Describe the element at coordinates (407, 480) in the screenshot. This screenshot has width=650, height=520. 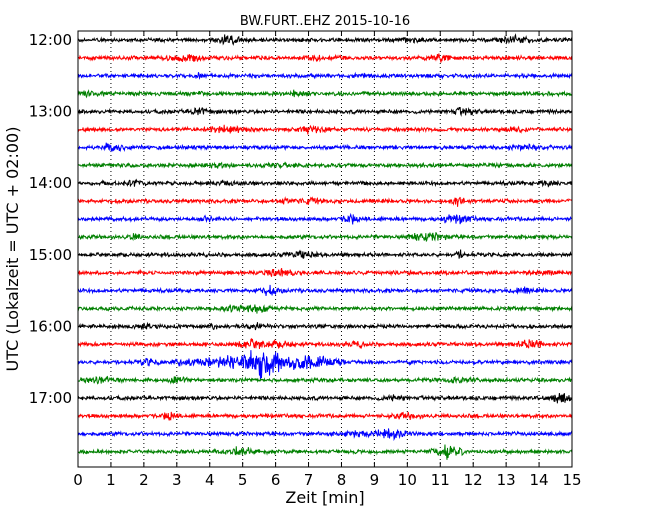
I see `x-tick-label: 10` at that location.